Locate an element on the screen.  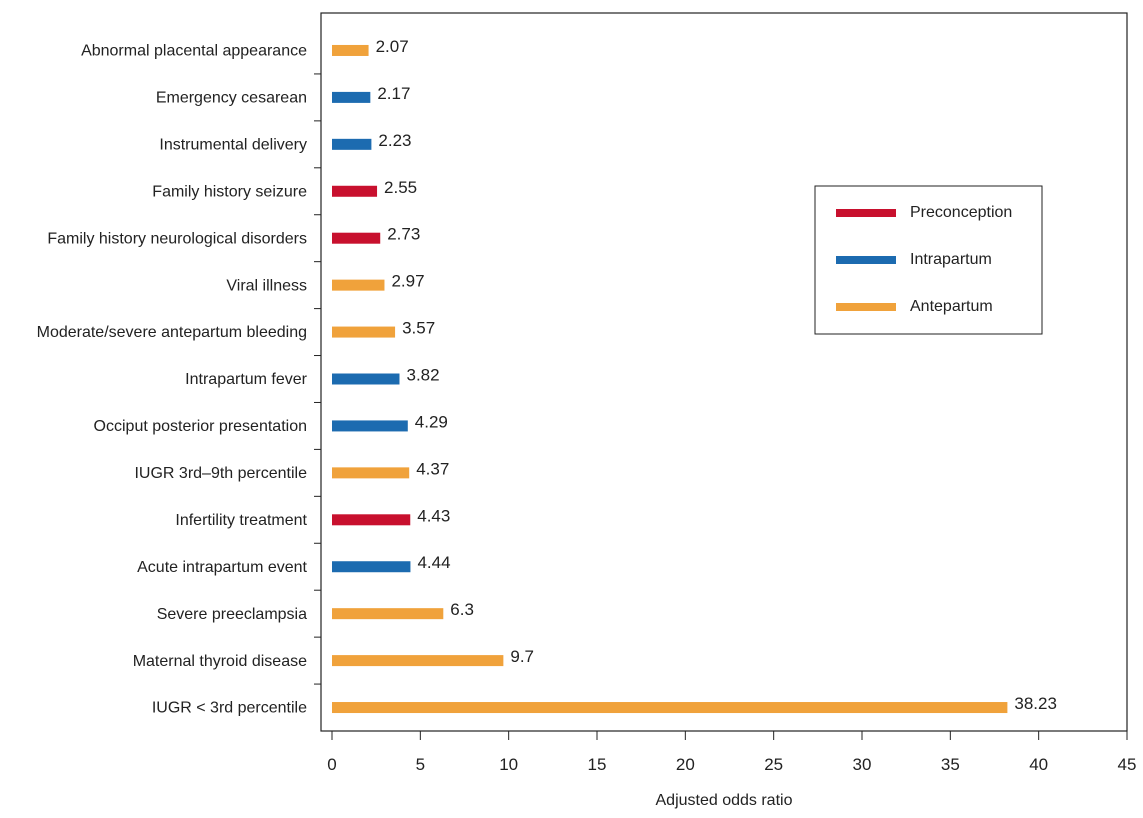
legend-label: Antepartum is located at coordinates (951, 306).